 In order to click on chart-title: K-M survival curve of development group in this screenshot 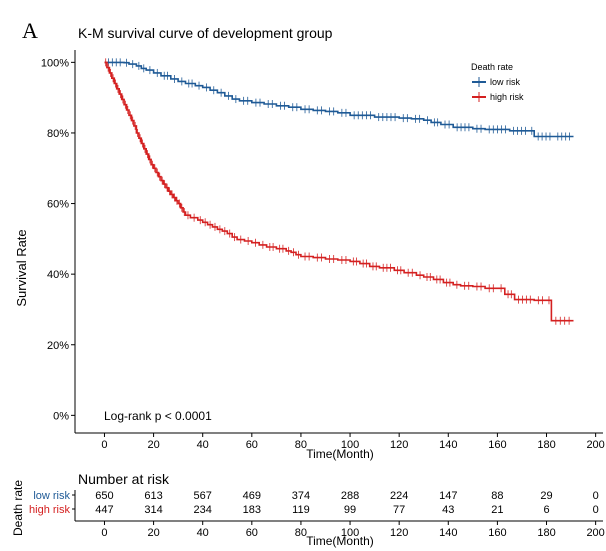, I will do `click(205, 33)`.